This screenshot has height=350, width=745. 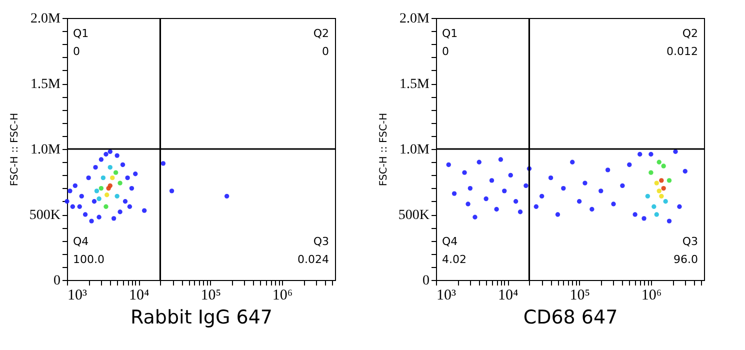 What do you see at coordinates (313, 259) in the screenshot?
I see `annotation: 0.024` at bounding box center [313, 259].